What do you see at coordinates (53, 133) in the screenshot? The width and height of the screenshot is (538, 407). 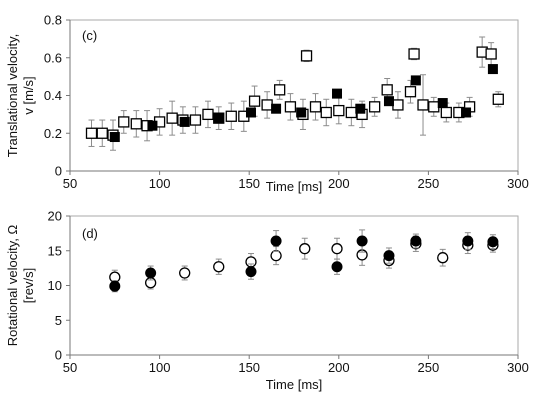 I see `y-tick-label: 0.2` at bounding box center [53, 133].